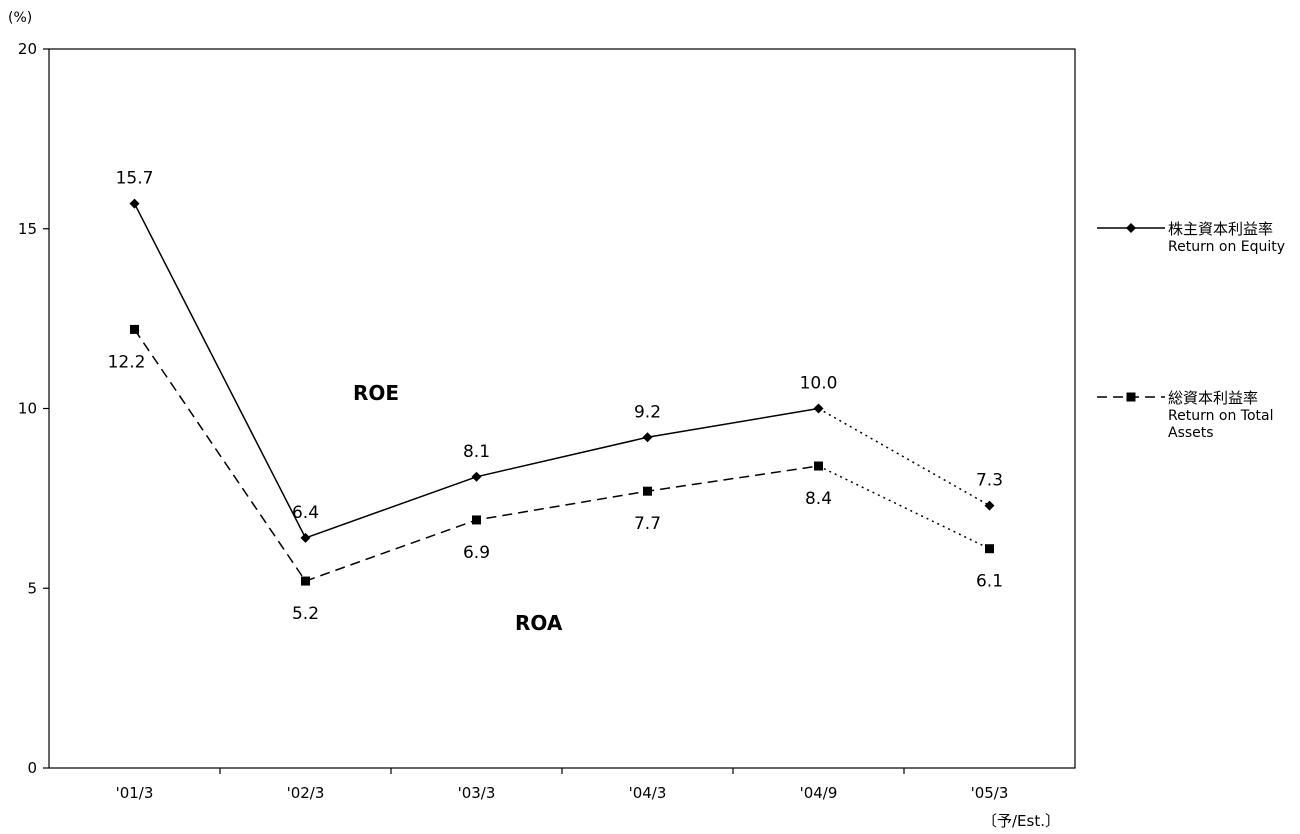 The width and height of the screenshot is (1300, 834). What do you see at coordinates (135, 179) in the screenshot?
I see `roe-data-label: 15.7` at bounding box center [135, 179].